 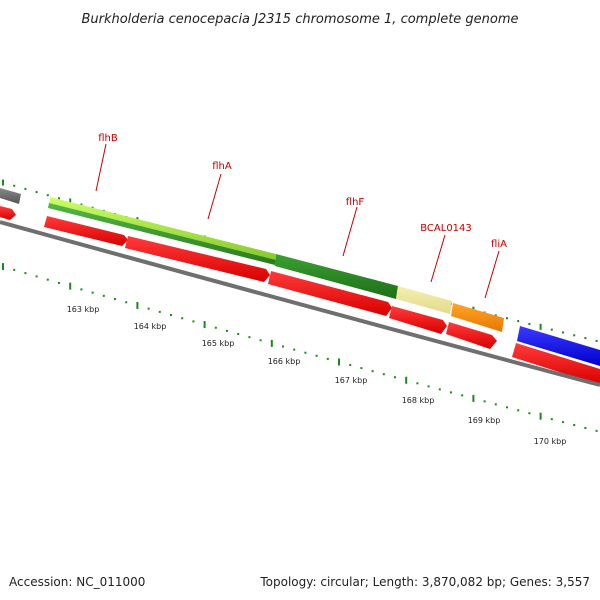 I want to click on gene-BCAL0143, so click(x=424, y=300).